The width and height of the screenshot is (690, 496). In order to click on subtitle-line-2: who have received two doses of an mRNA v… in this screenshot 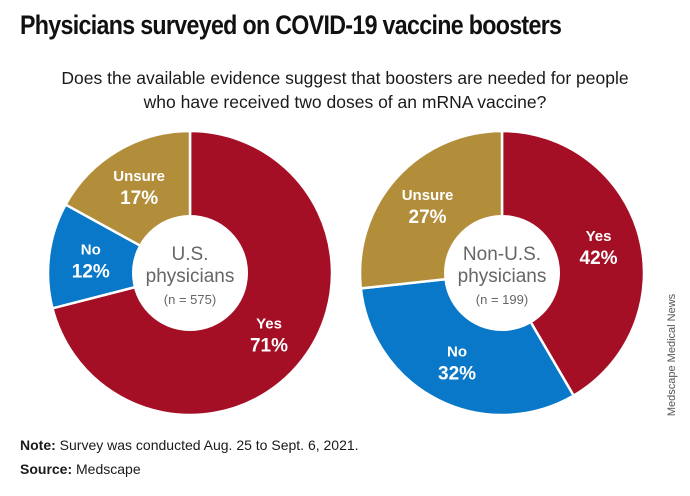, I will do `click(345, 102)`.